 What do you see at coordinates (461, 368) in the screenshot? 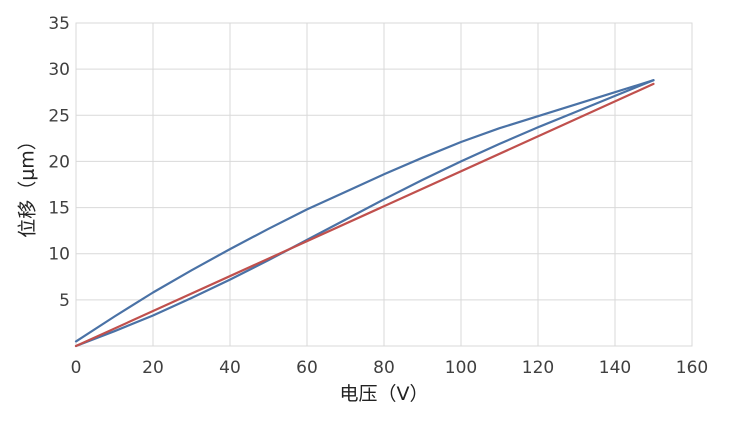
I see `x-tick-label: 100` at bounding box center [461, 368].